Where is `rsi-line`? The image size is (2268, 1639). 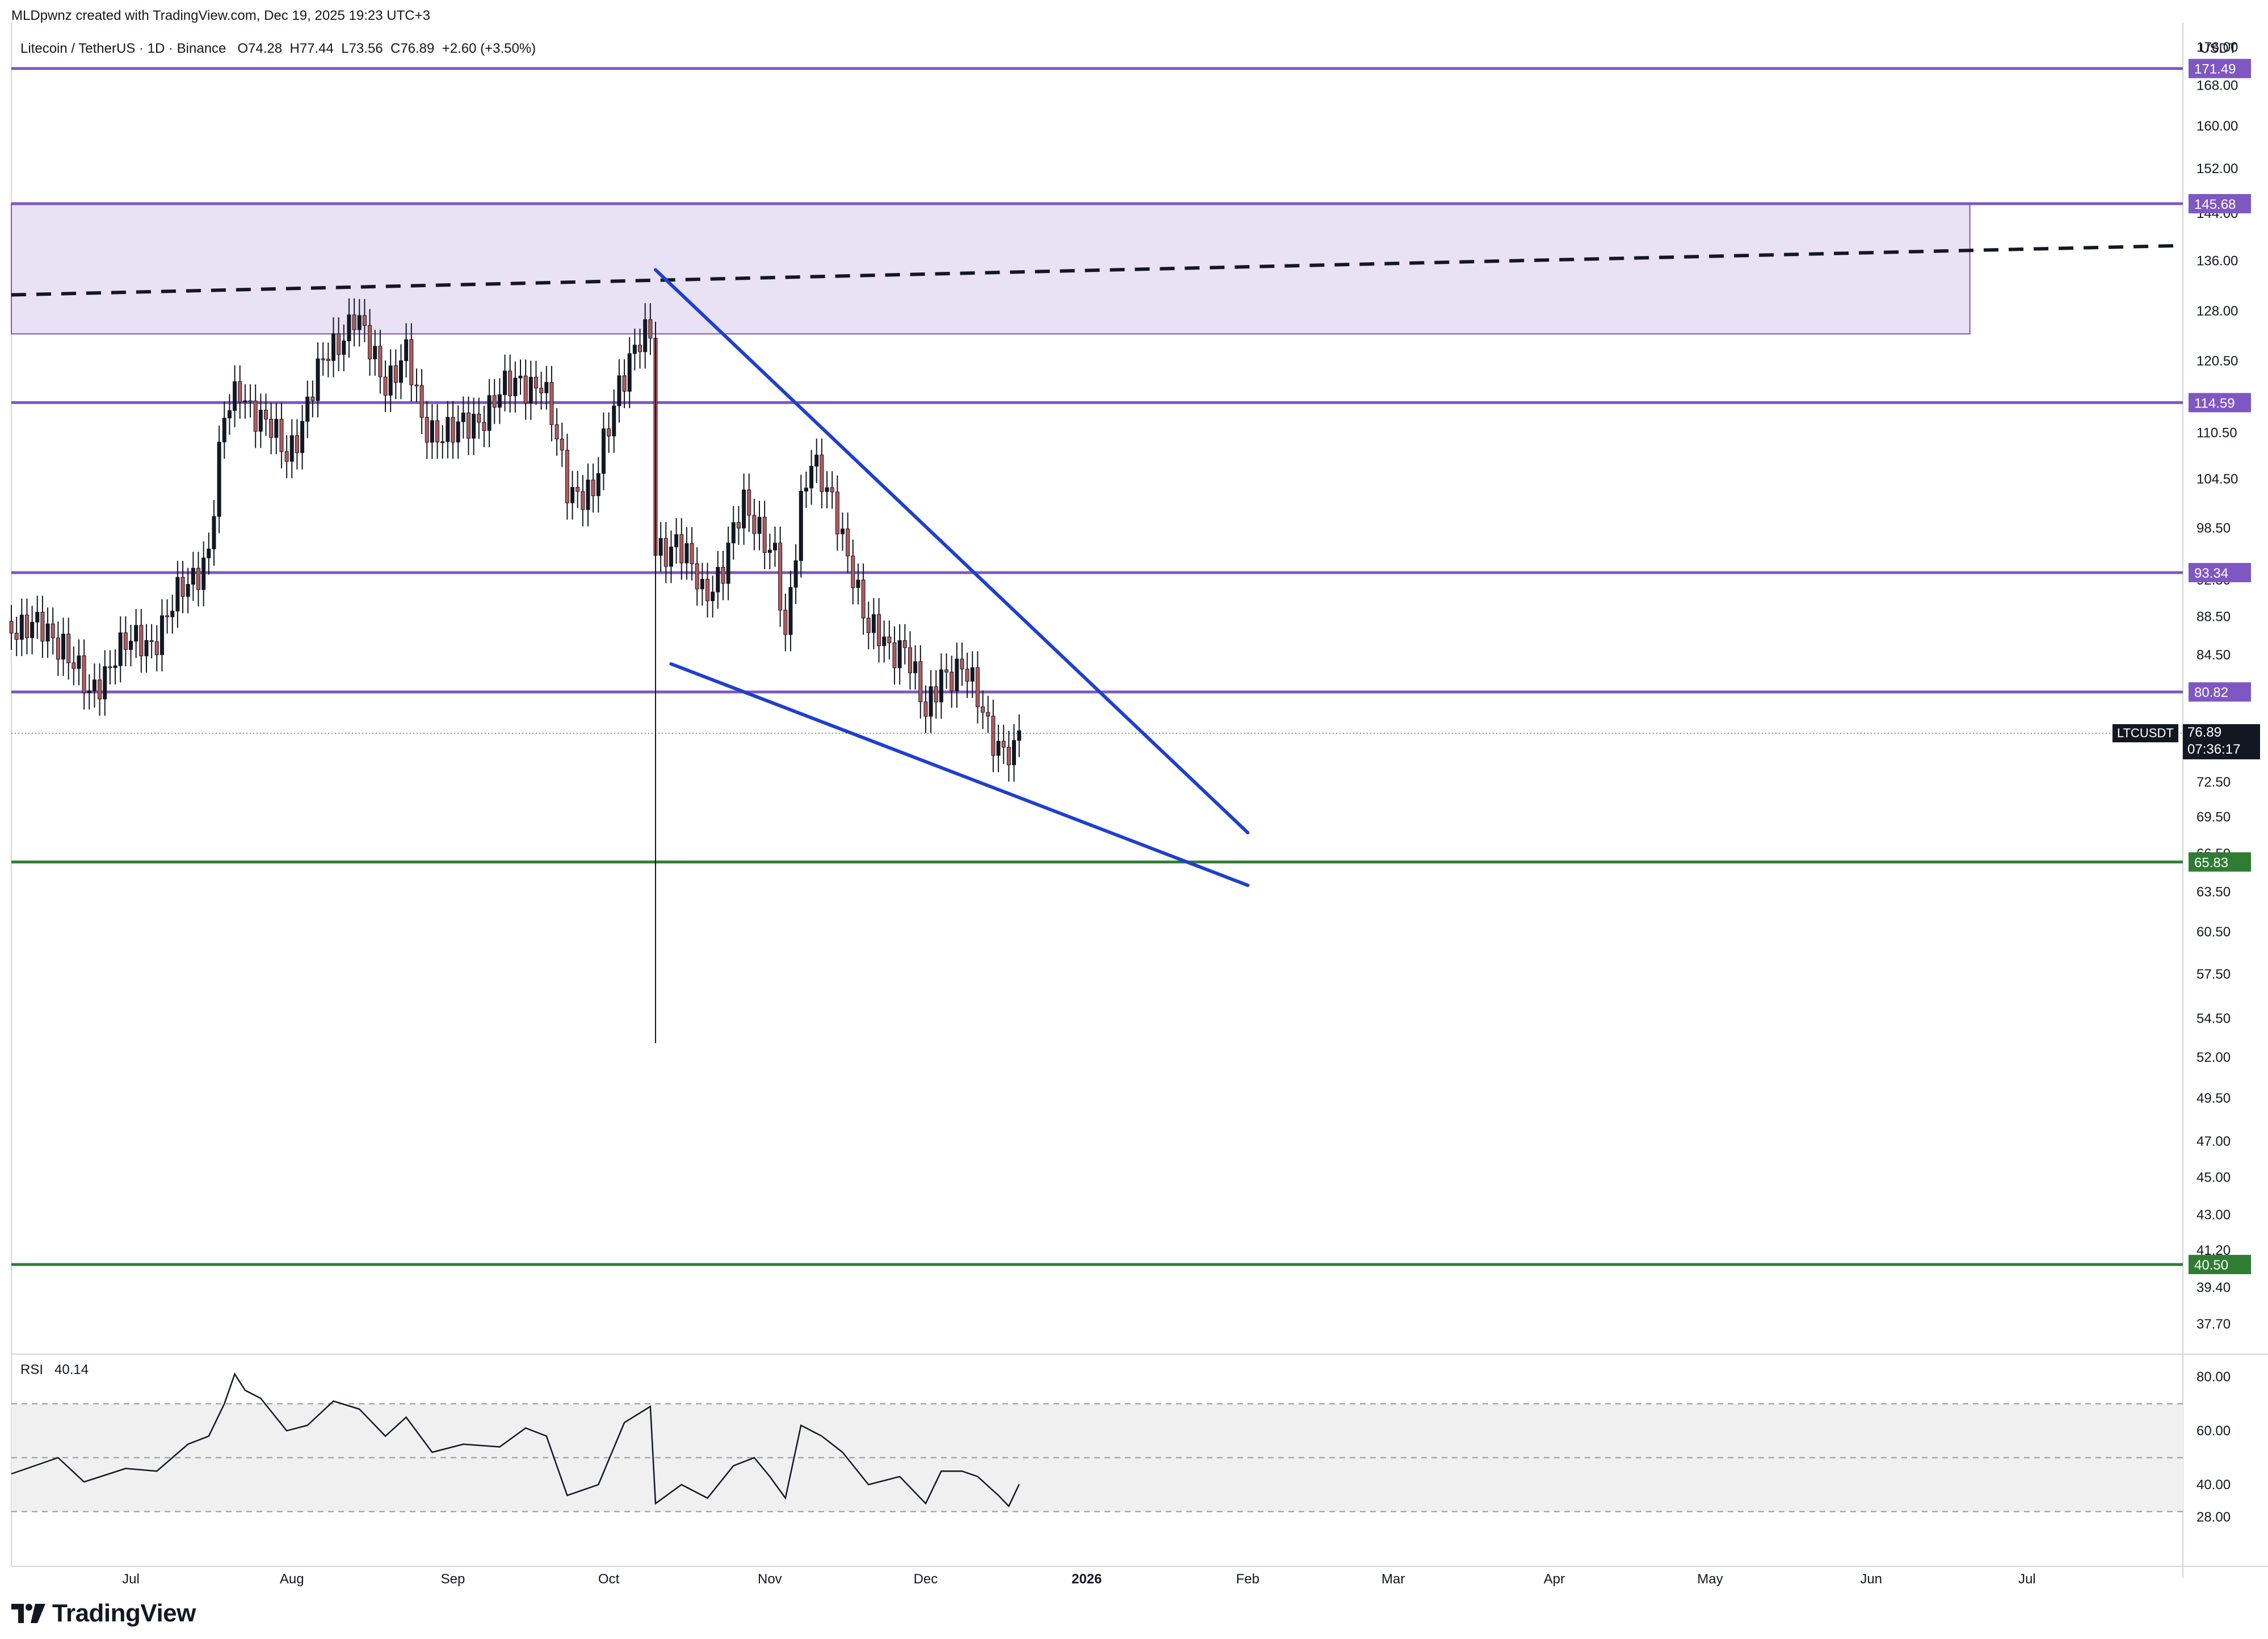
rsi-line is located at coordinates (515, 1440).